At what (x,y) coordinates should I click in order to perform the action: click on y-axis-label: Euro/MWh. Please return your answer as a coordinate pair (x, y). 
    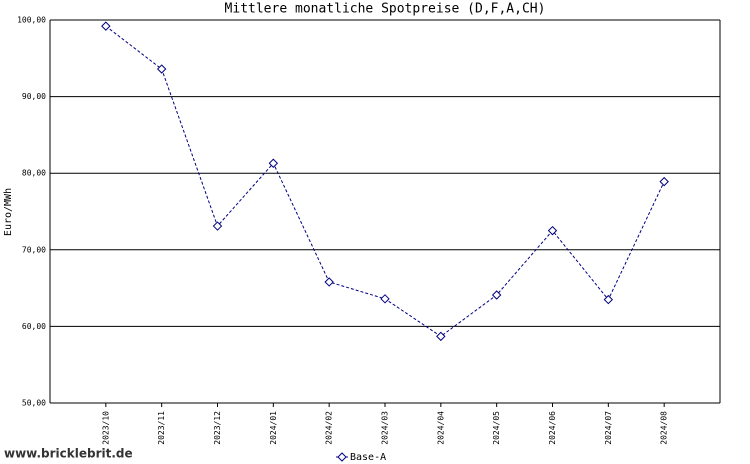
    Looking at the image, I should click on (8, 212).